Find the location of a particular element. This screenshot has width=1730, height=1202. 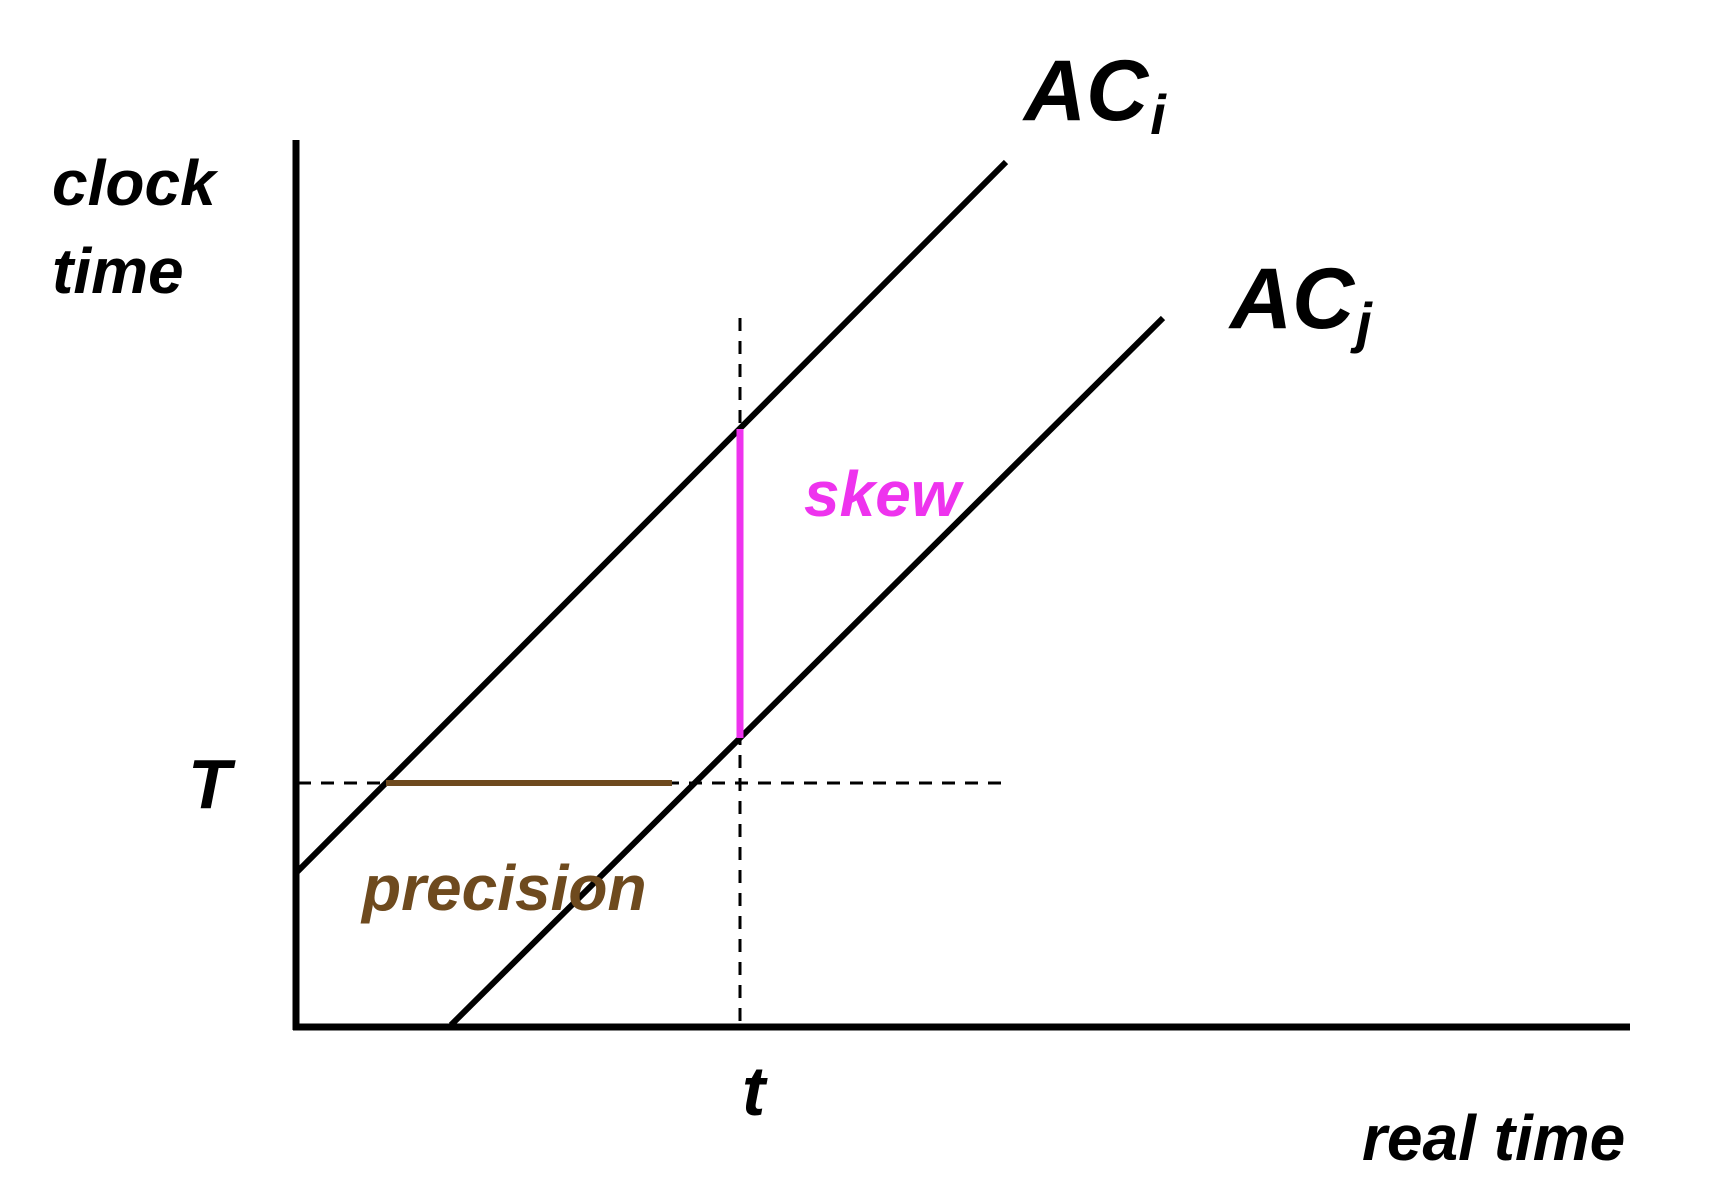

precision-label: precision is located at coordinates (503, 888).